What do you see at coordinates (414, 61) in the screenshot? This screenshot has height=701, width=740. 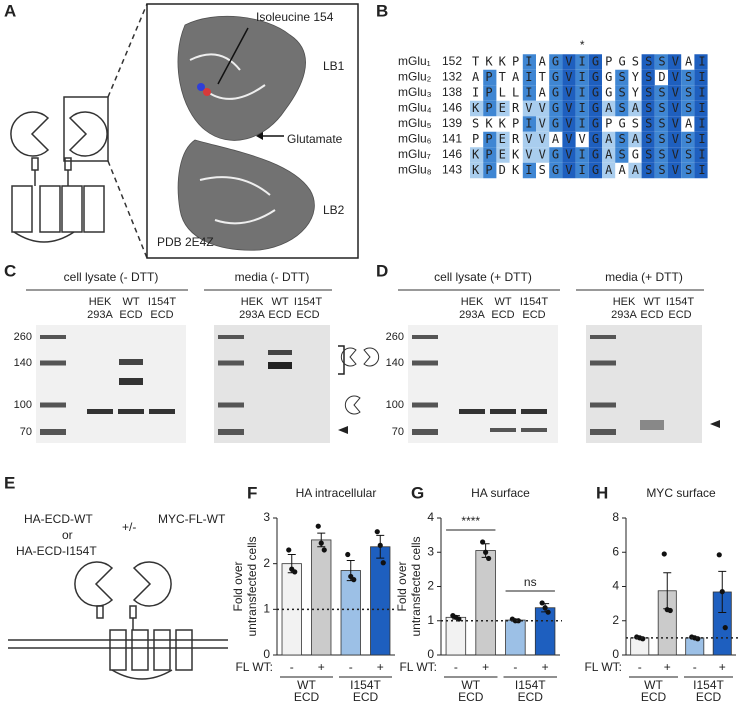 I see `receptor-name: mGlu₁` at bounding box center [414, 61].